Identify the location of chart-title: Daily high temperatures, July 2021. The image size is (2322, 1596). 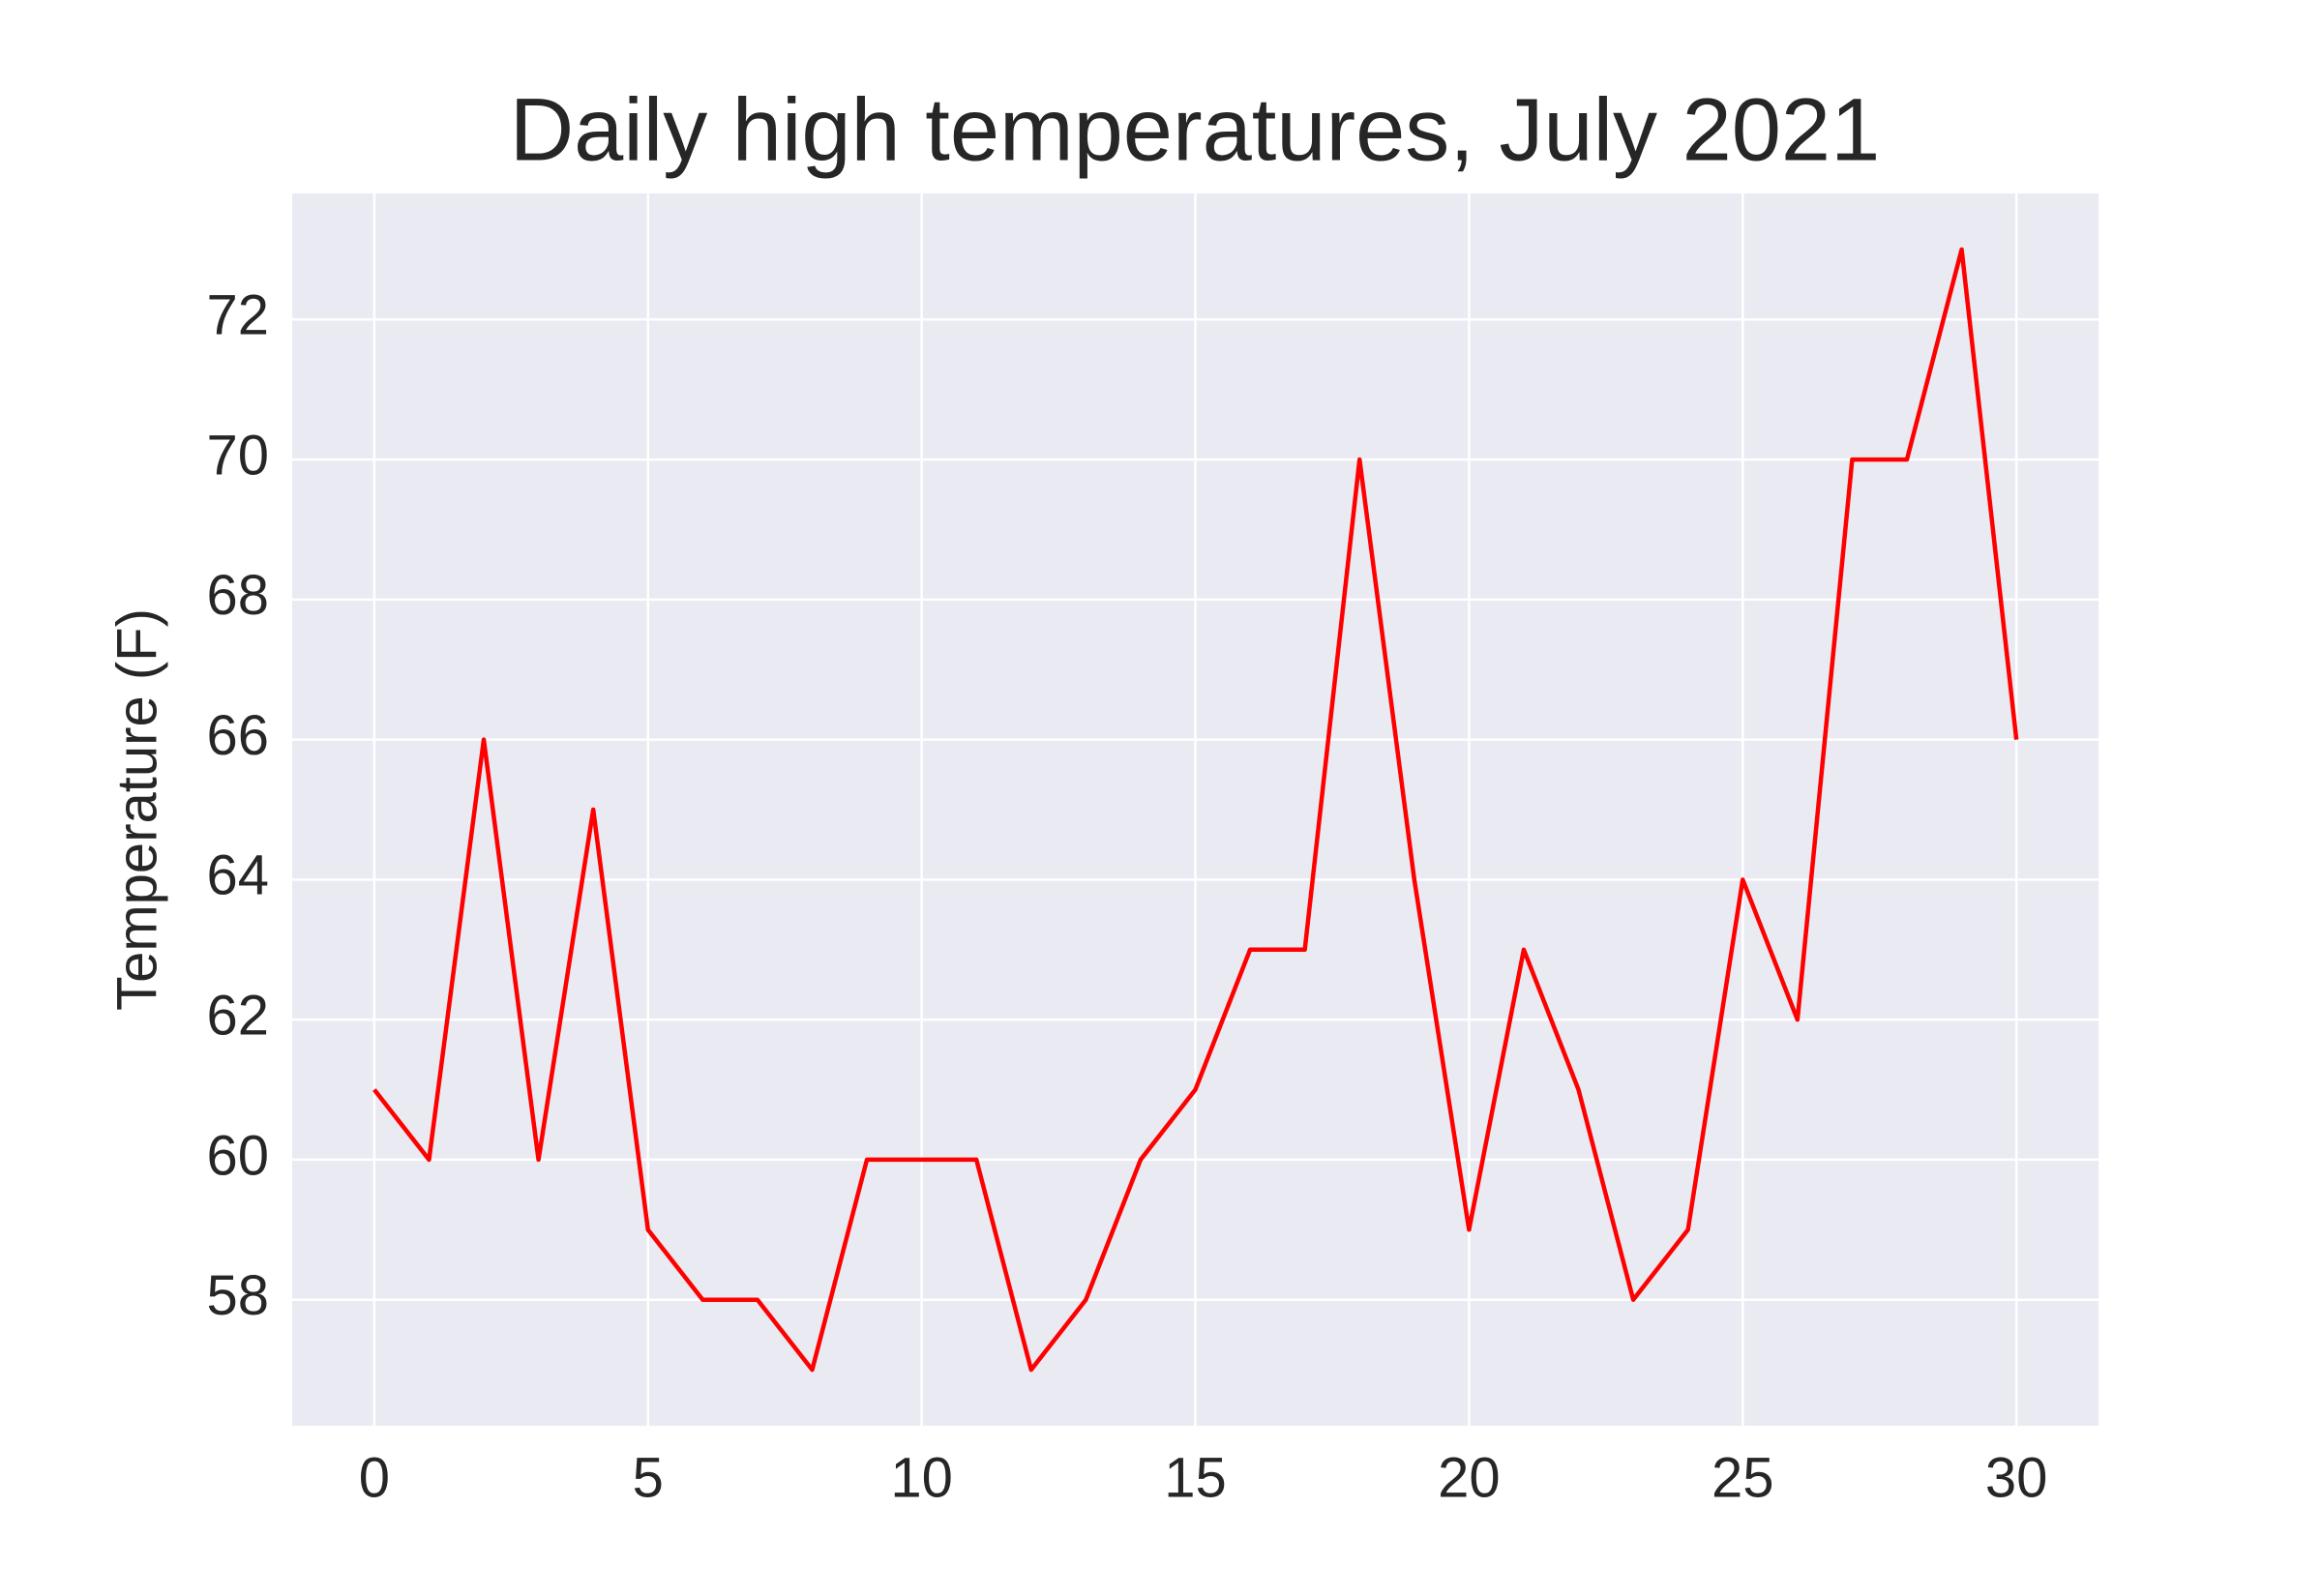
(1195, 129).